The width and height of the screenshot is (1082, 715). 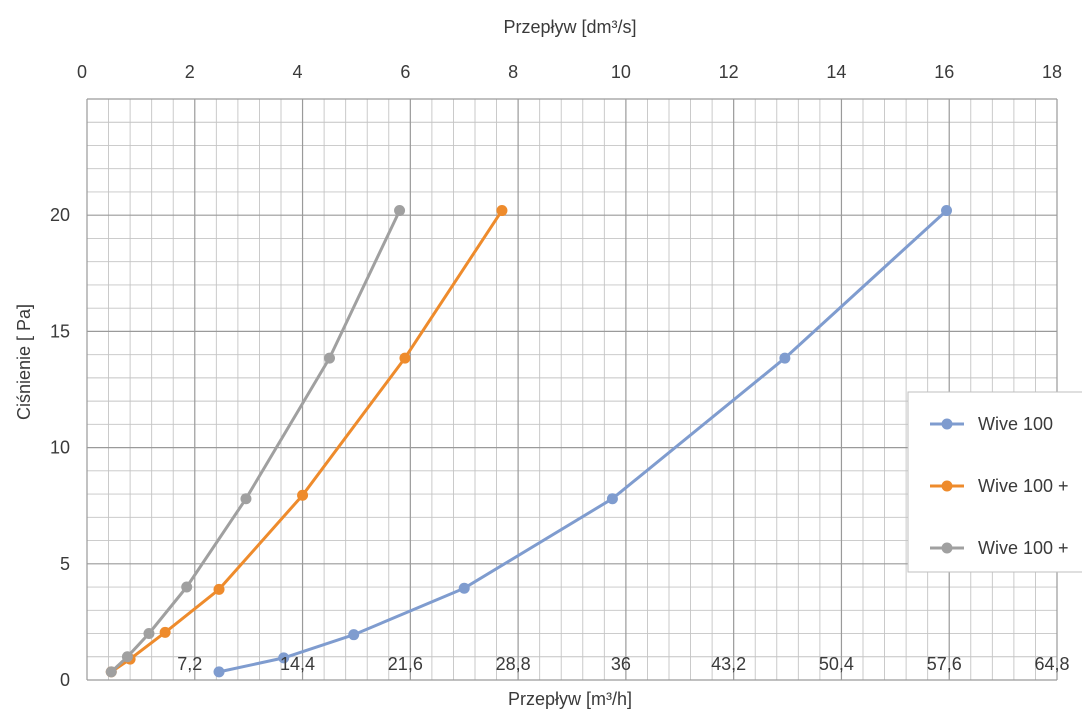 I want to click on top-axis-tick-label: 4, so click(x=298, y=72).